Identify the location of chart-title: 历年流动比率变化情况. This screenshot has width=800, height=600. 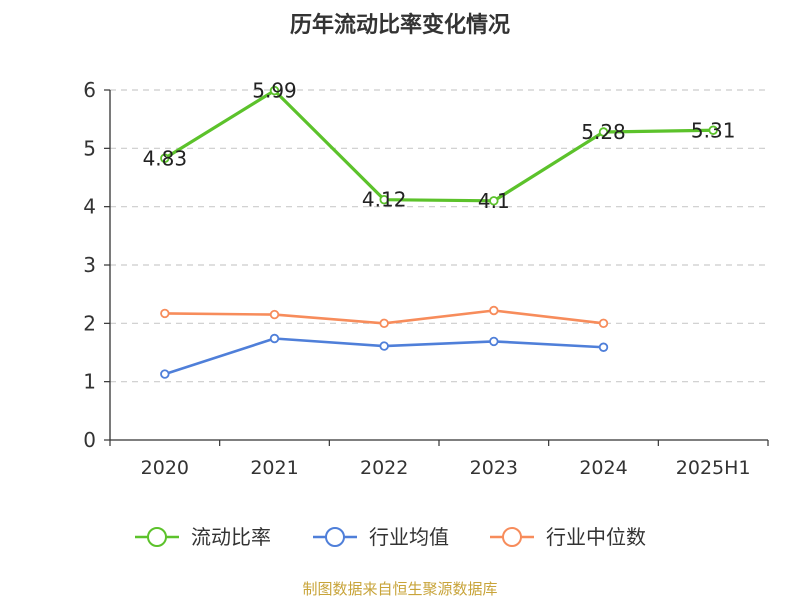
(400, 25).